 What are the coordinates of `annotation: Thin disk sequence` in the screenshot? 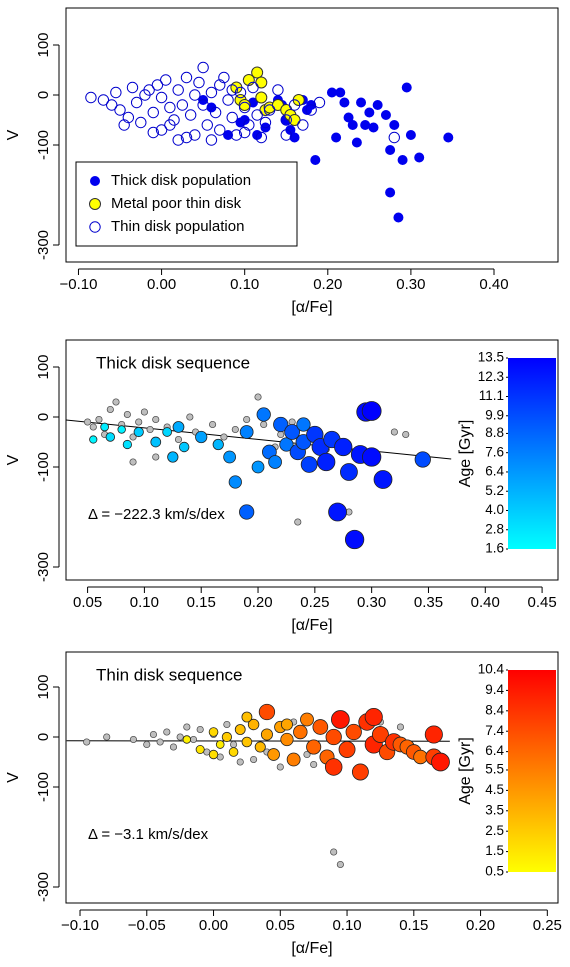 It's located at (169, 674).